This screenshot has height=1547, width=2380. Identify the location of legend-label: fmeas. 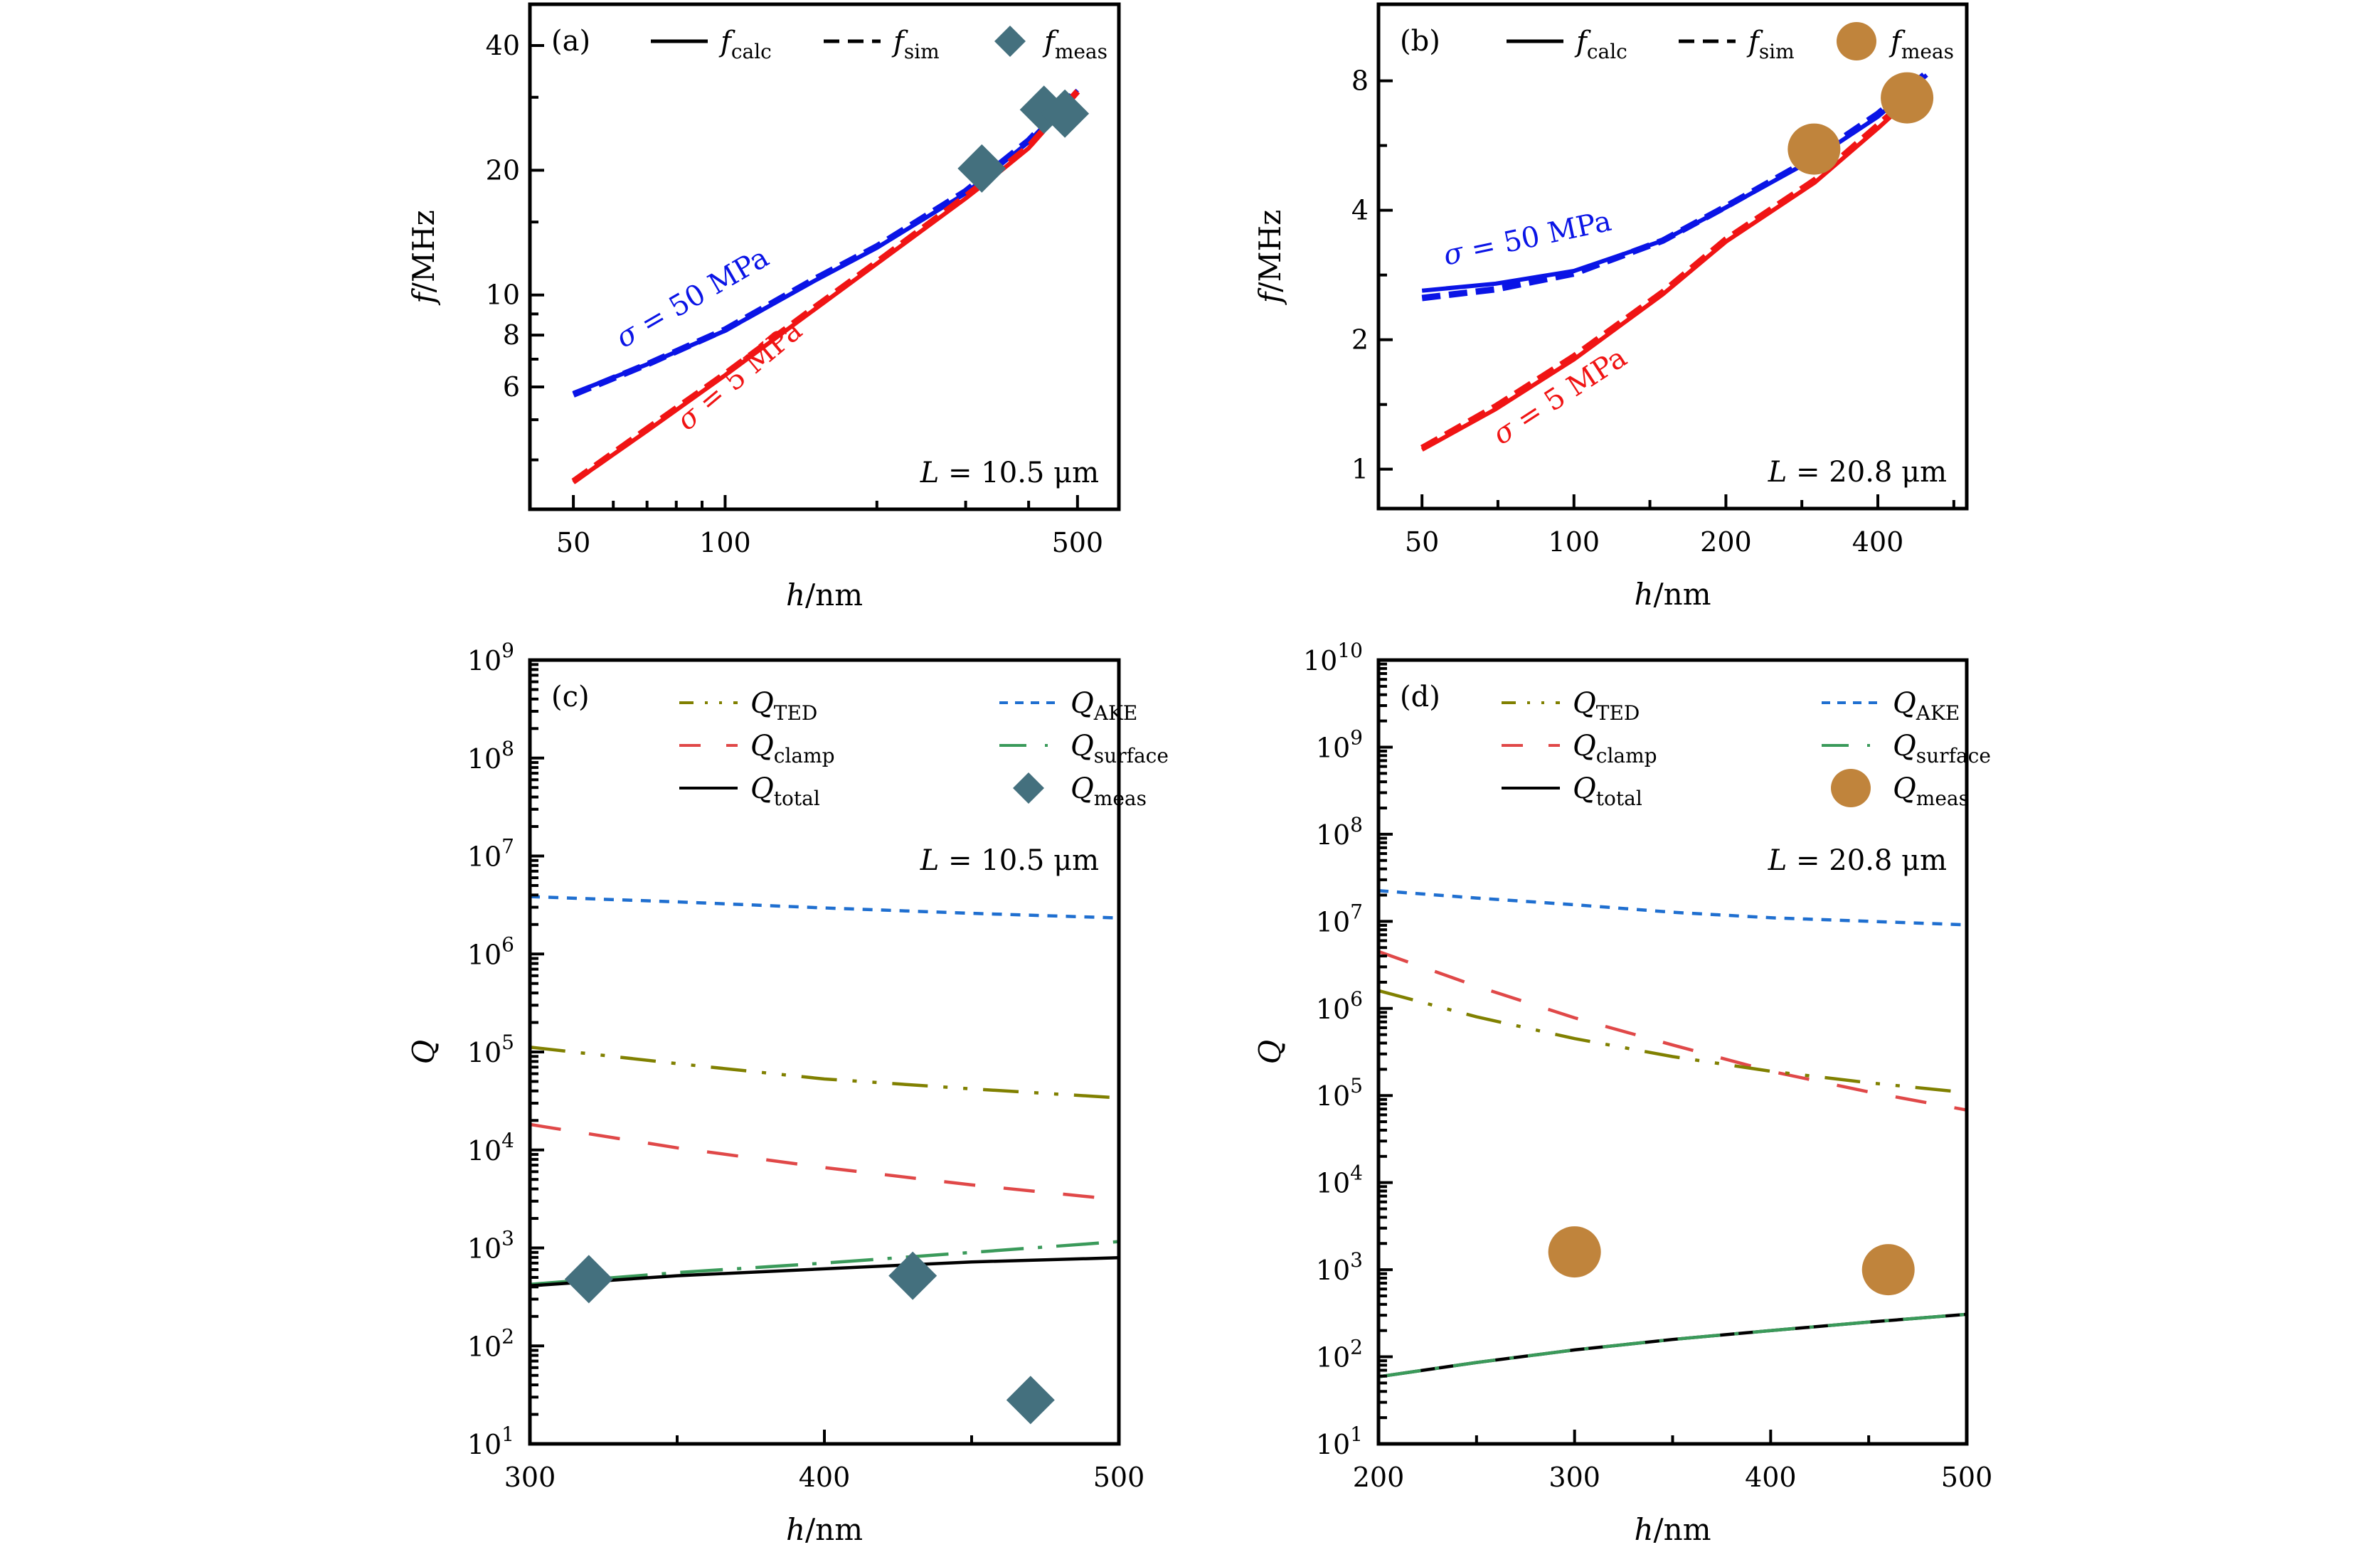
(1074, 44).